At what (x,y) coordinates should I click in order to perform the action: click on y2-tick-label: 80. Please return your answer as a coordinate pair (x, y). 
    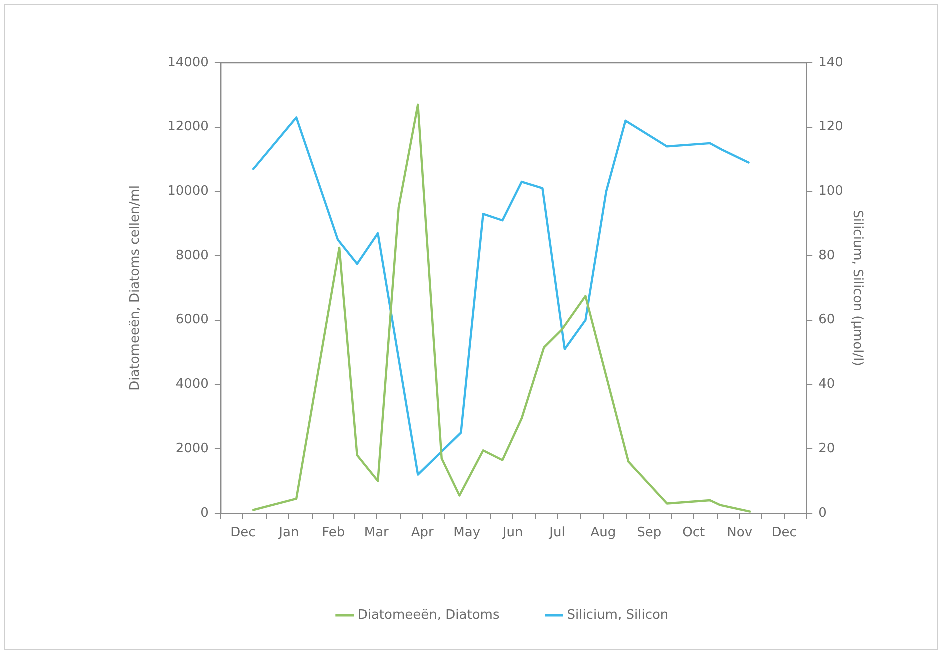
    Looking at the image, I should click on (827, 256).